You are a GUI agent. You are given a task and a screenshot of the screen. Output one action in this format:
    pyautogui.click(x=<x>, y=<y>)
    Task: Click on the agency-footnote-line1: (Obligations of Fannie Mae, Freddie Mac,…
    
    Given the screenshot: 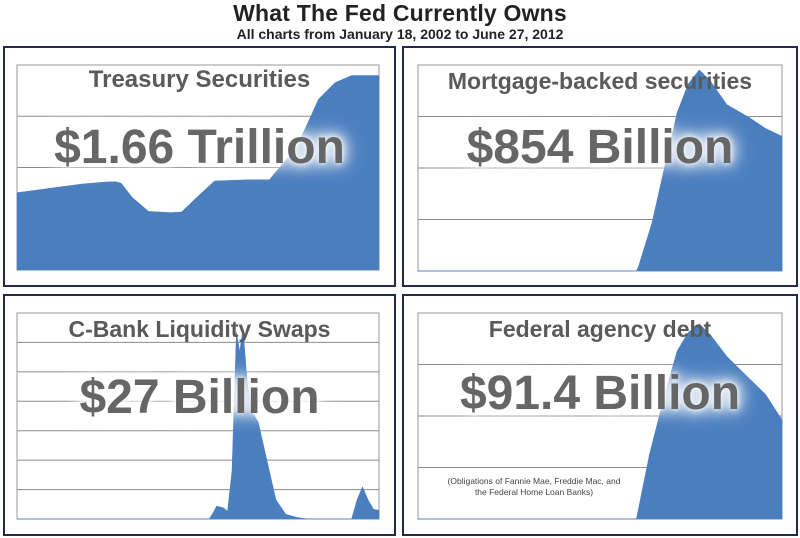 What is the action you would take?
    pyautogui.click(x=534, y=481)
    